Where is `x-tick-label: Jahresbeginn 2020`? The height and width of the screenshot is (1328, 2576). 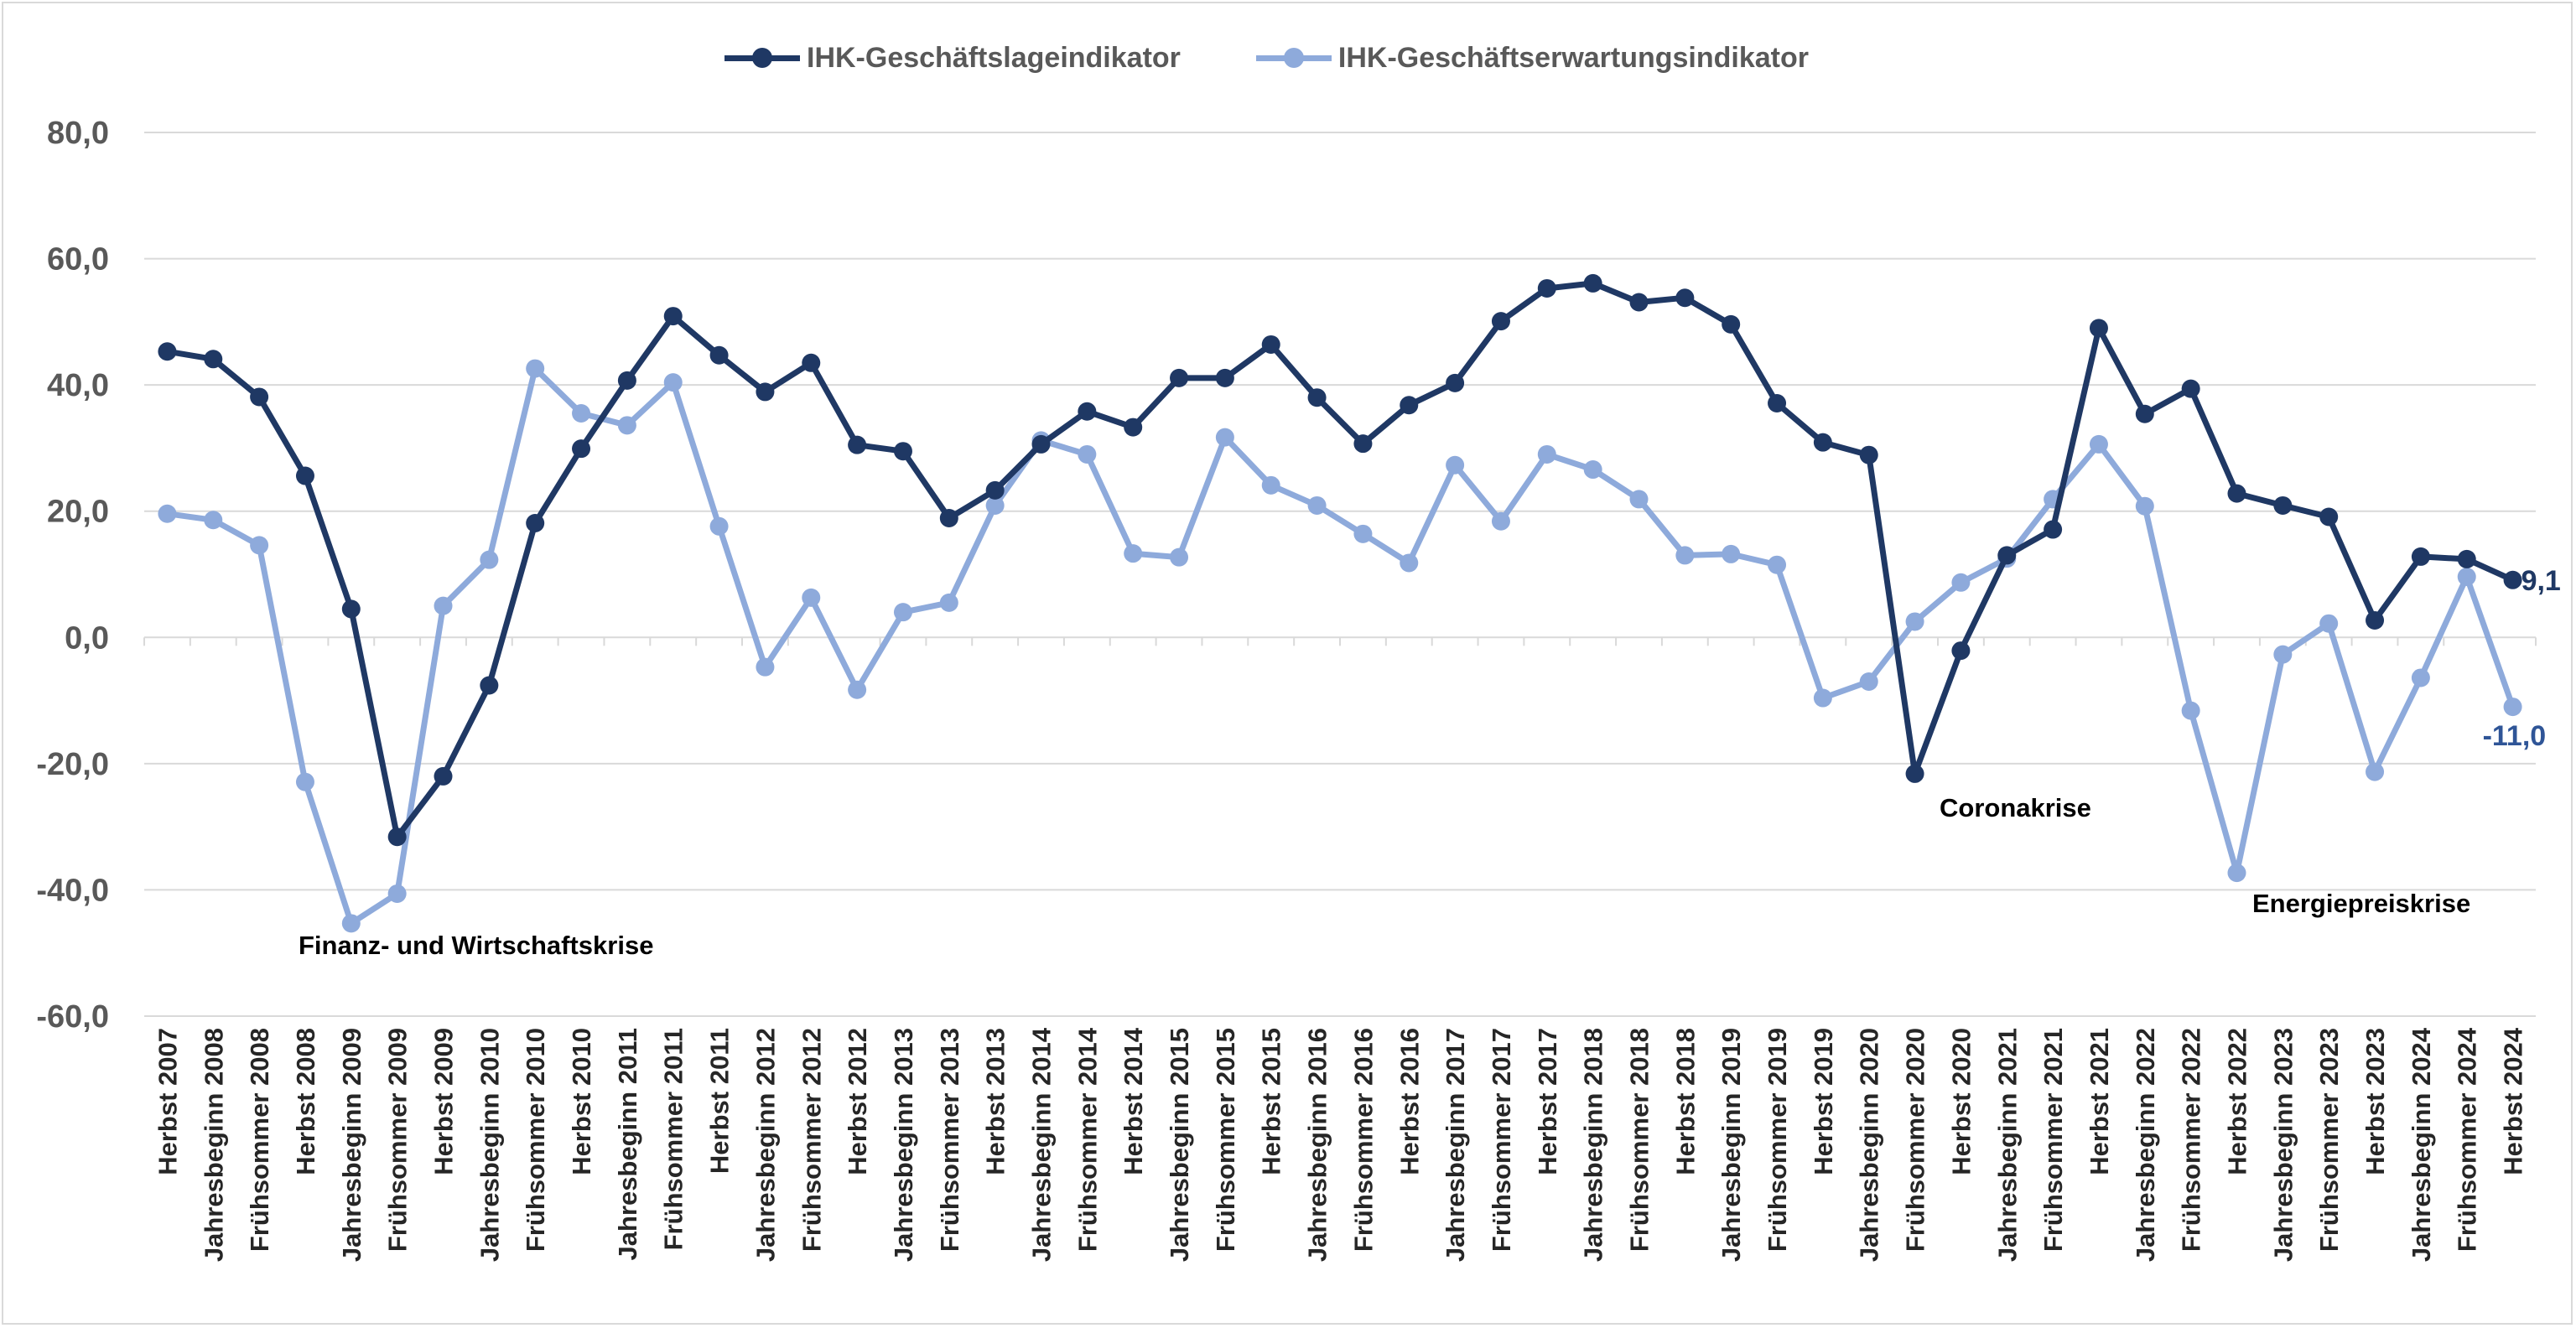
x-tick-label: Jahresbeginn 2020 is located at coordinates (1869, 1145).